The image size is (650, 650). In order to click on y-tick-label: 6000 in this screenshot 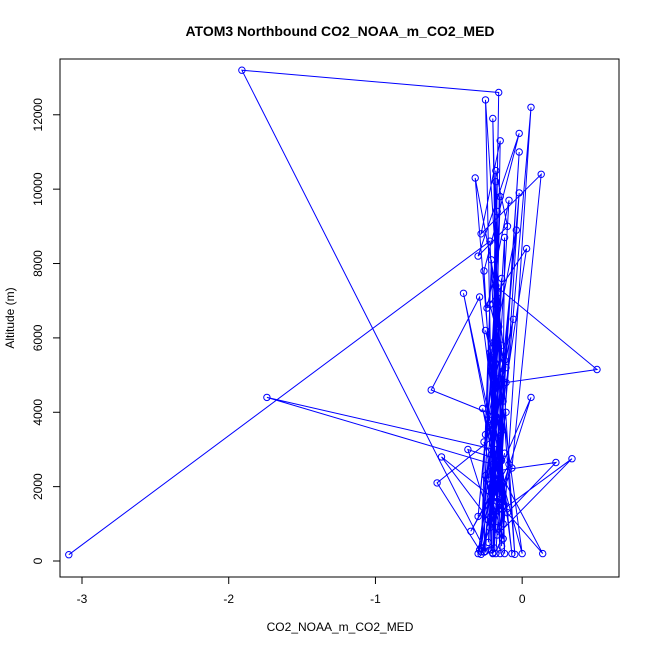, I will do `click(38, 337)`.